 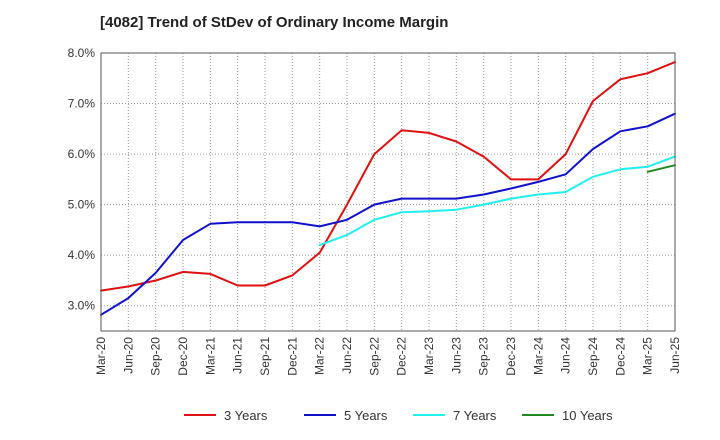 What do you see at coordinates (82, 53) in the screenshot?
I see `y-tick-label: 8.0%` at bounding box center [82, 53].